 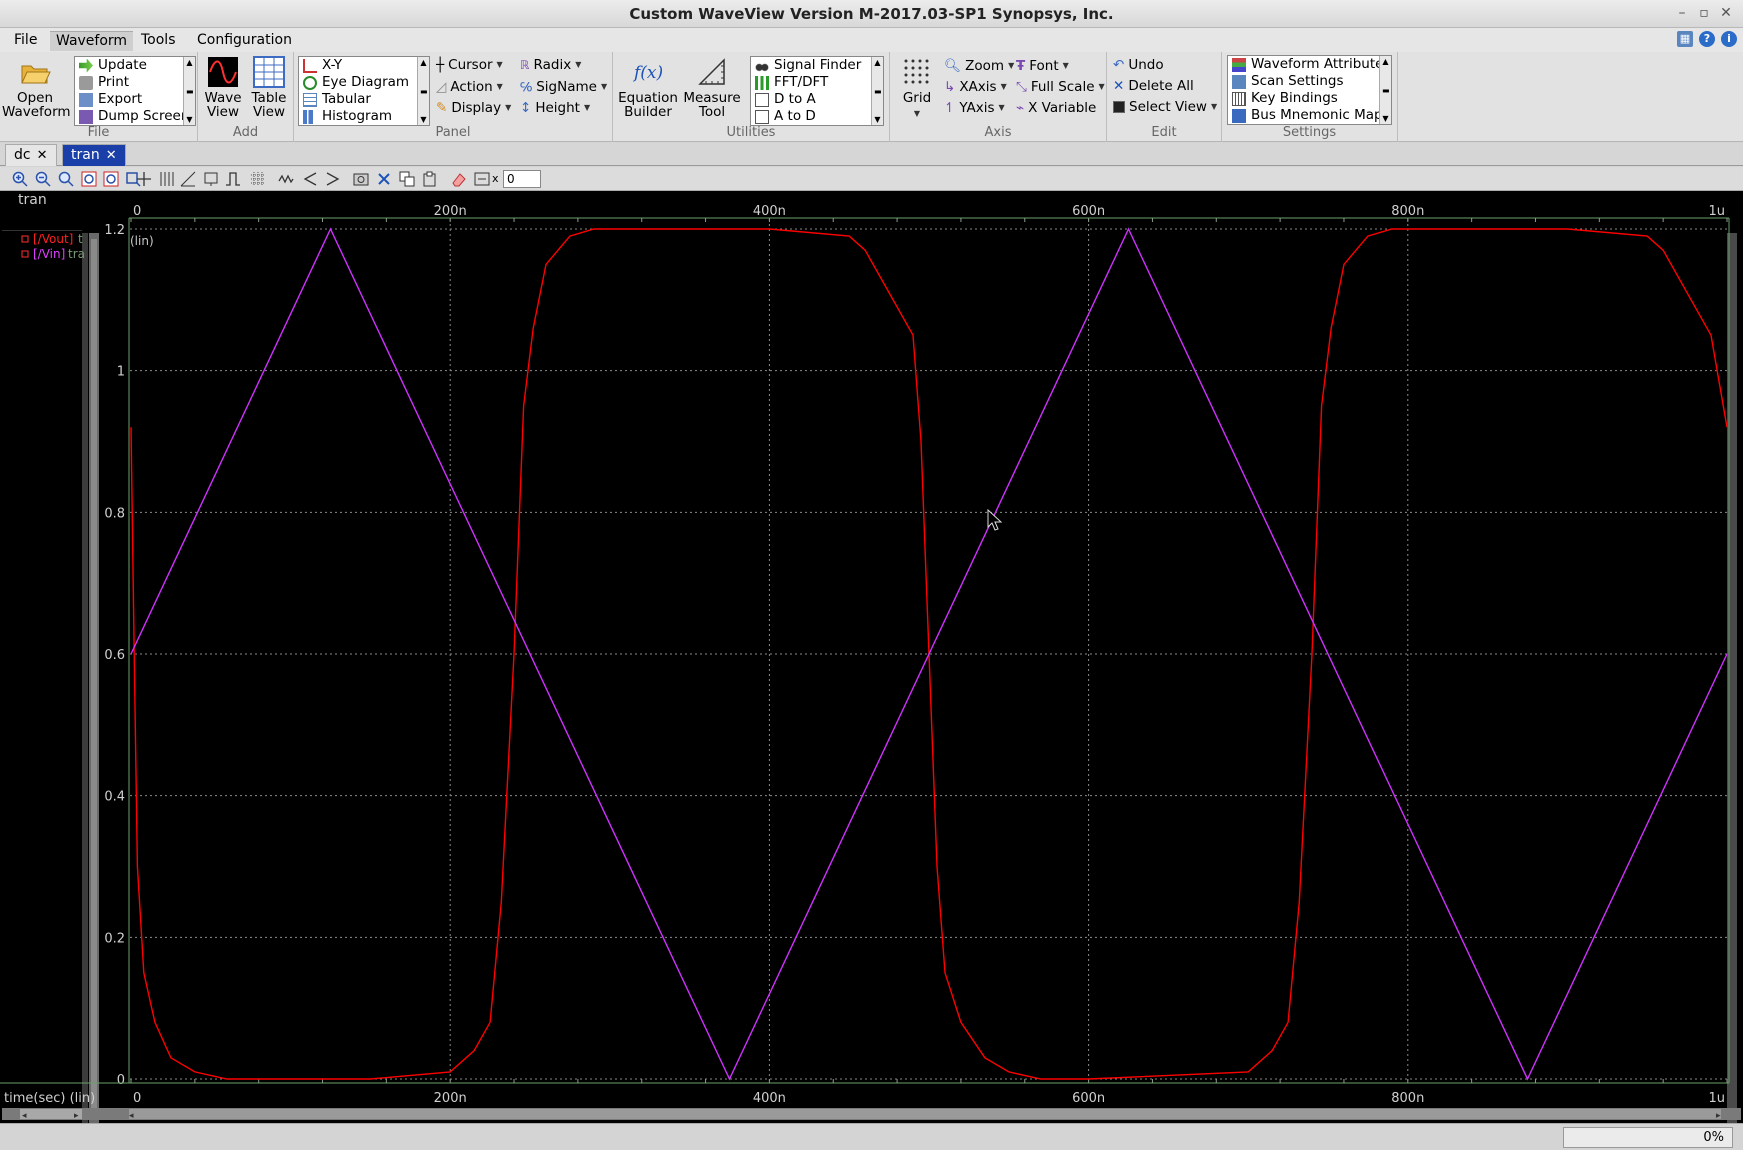 I want to click on list-item-histogram: Histogram, so click(x=364, y=116).